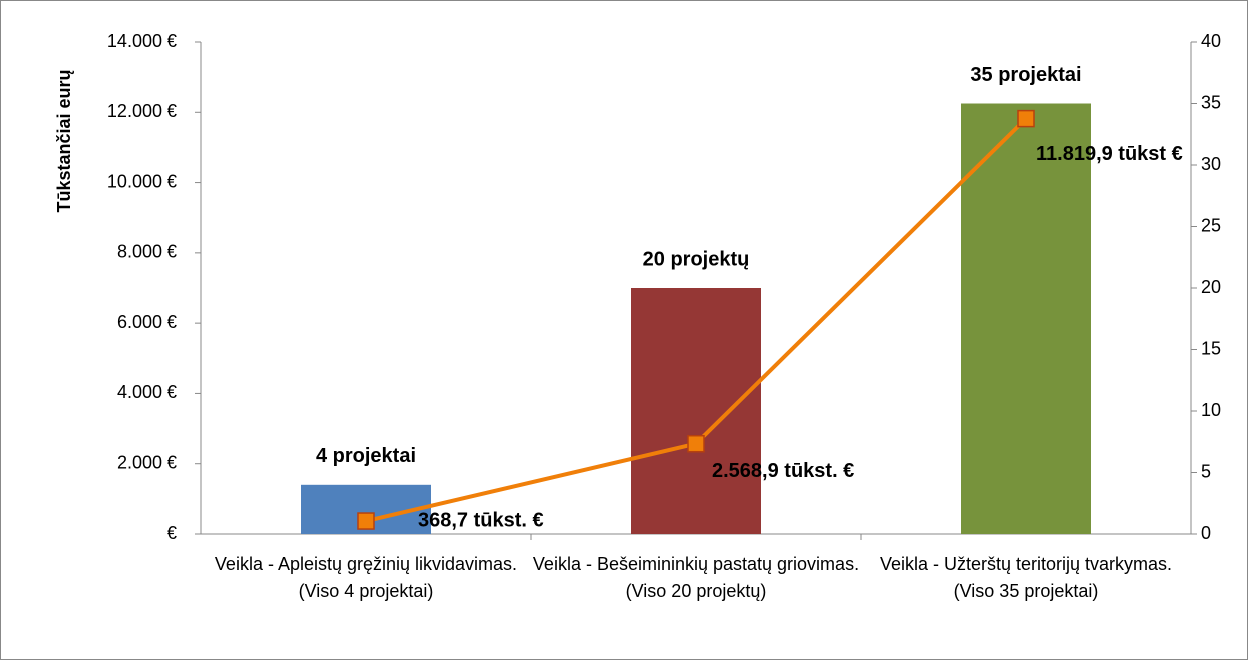 The image size is (1248, 660). What do you see at coordinates (147, 252) in the screenshot?
I see `y-tick-label: 8.000 €` at bounding box center [147, 252].